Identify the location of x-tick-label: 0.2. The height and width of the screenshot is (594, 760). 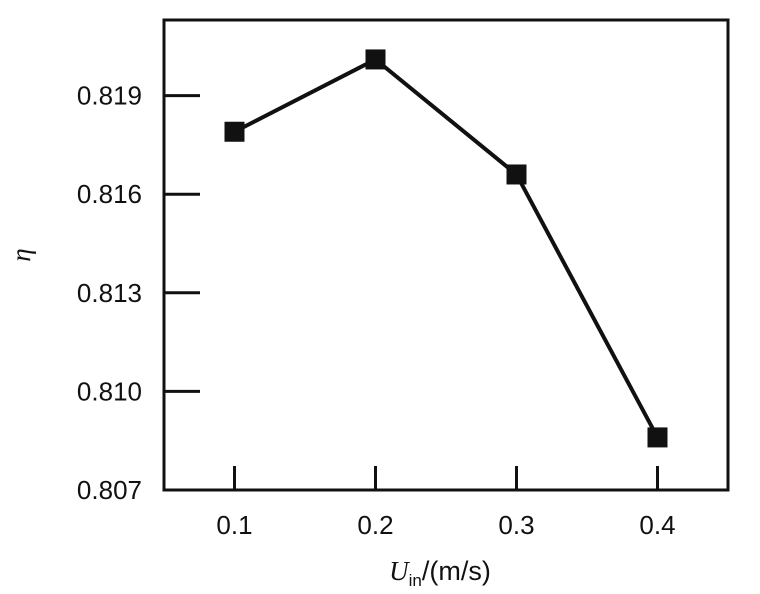
(375, 525).